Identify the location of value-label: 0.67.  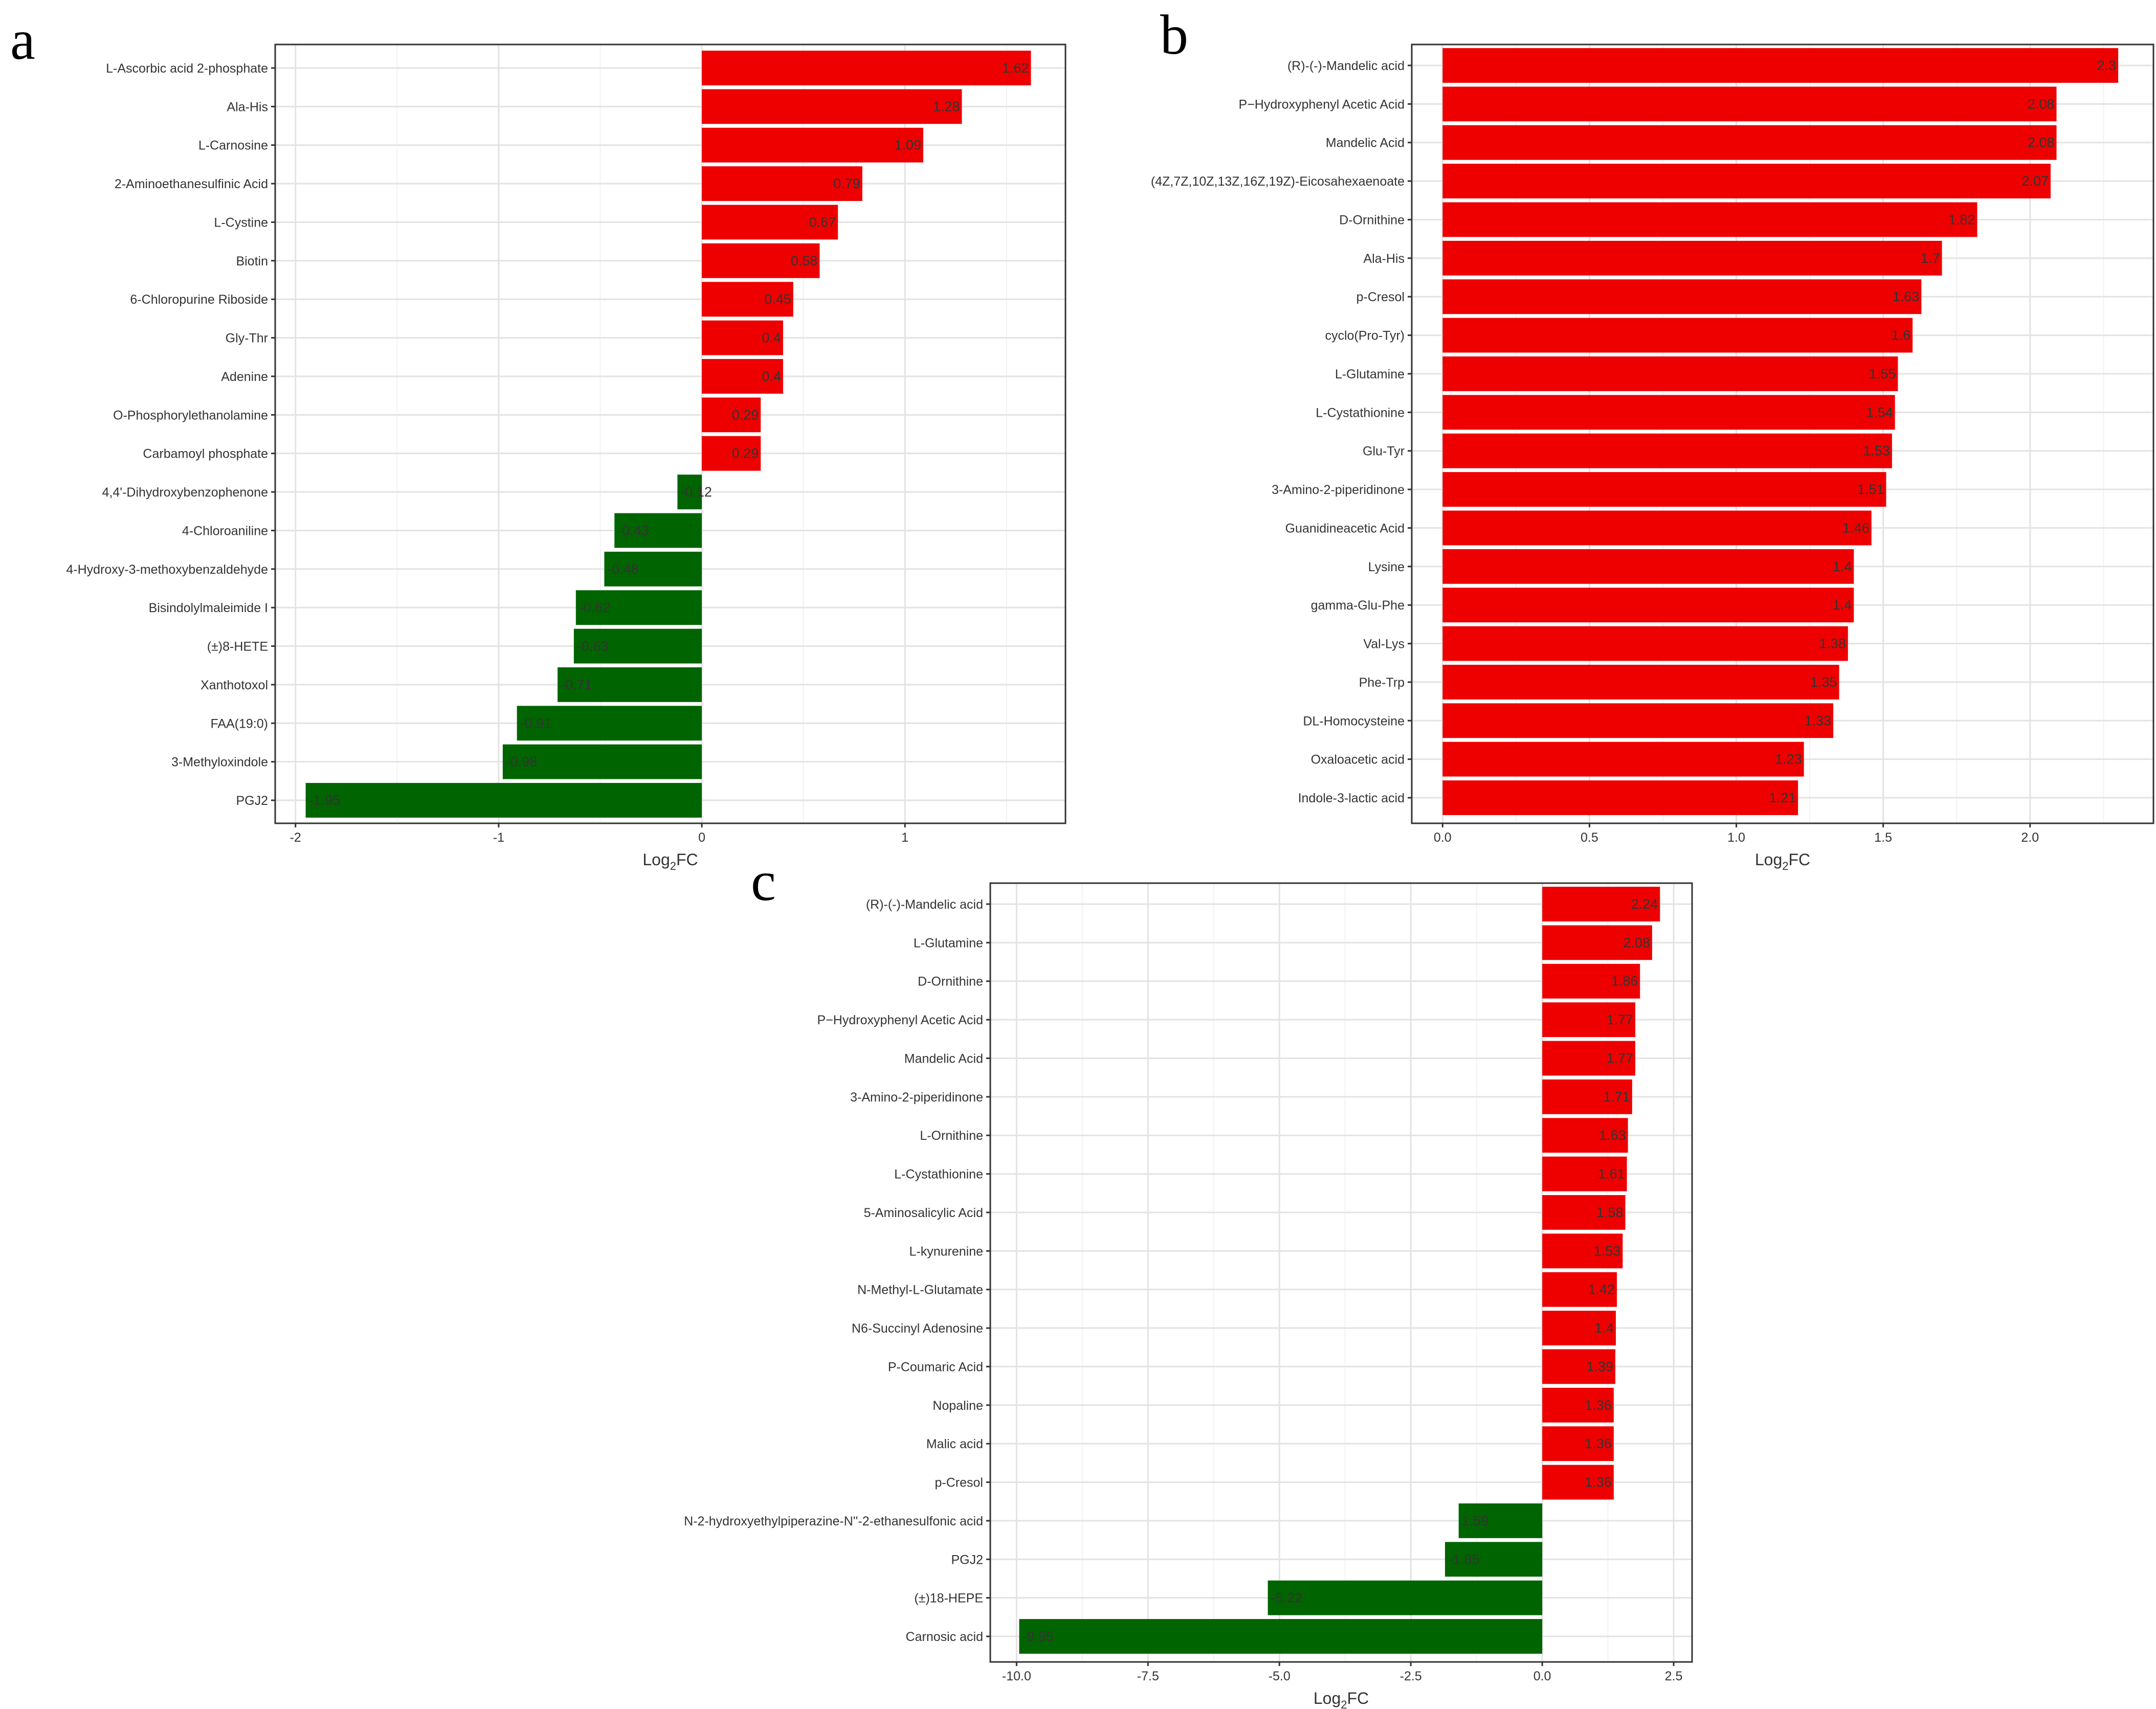
(822, 222).